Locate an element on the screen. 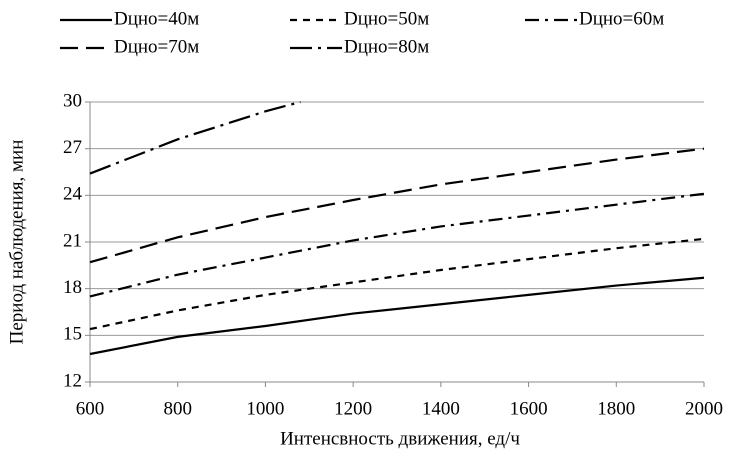 The width and height of the screenshot is (730, 454). y-tick-label: 12 is located at coordinates (72, 380).